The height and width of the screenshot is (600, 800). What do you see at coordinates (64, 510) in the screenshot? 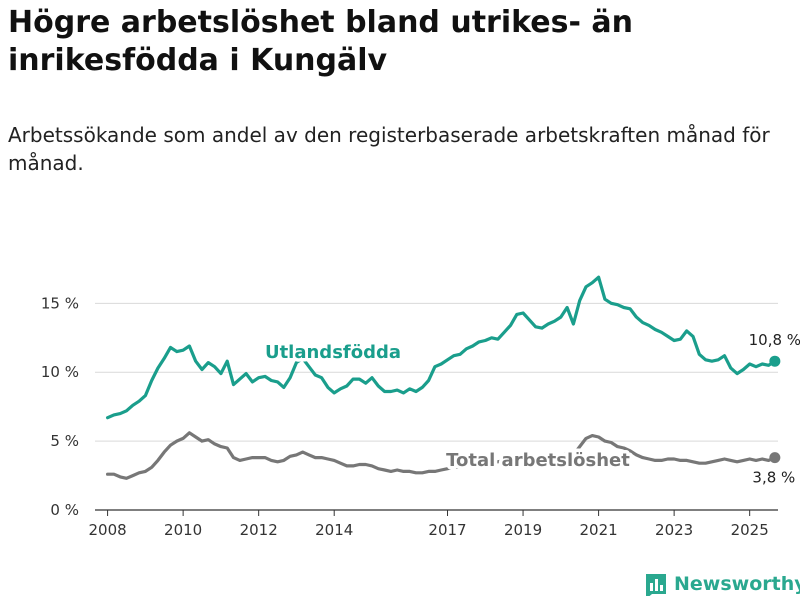
I see `y-tick-label: 0 %` at bounding box center [64, 510].